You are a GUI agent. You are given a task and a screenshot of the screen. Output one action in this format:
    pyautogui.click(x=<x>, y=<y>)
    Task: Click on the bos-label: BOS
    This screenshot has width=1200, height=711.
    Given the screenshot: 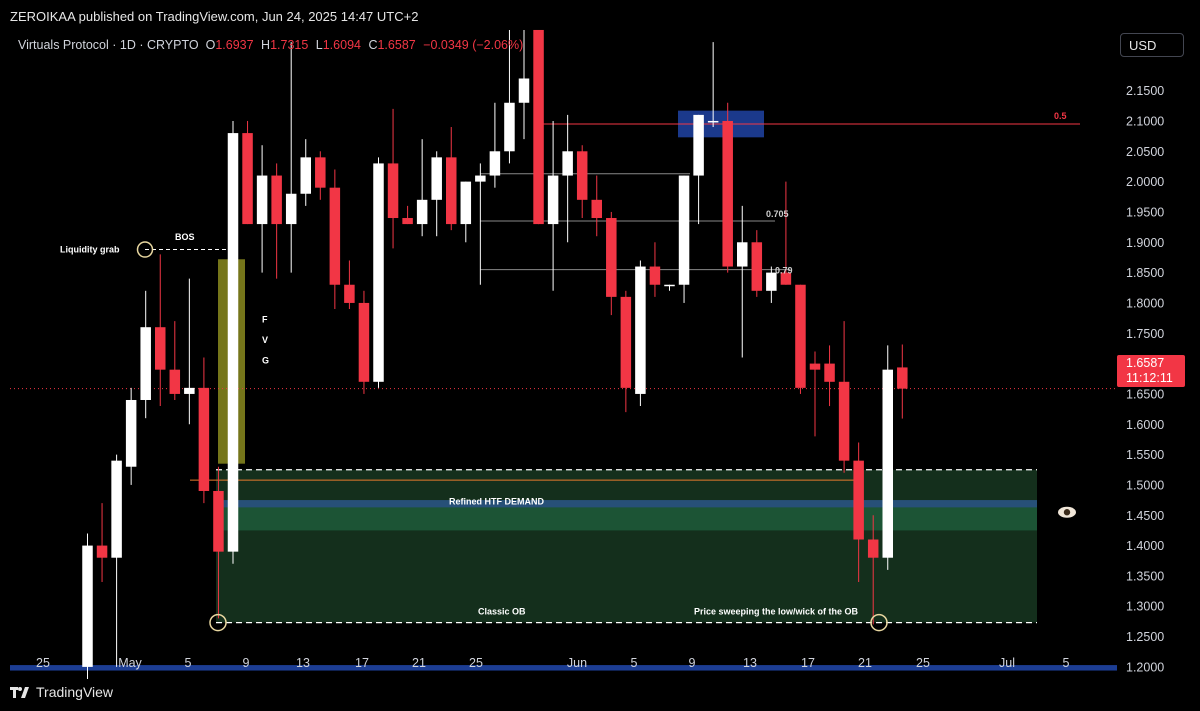 What is the action you would take?
    pyautogui.click(x=185, y=237)
    